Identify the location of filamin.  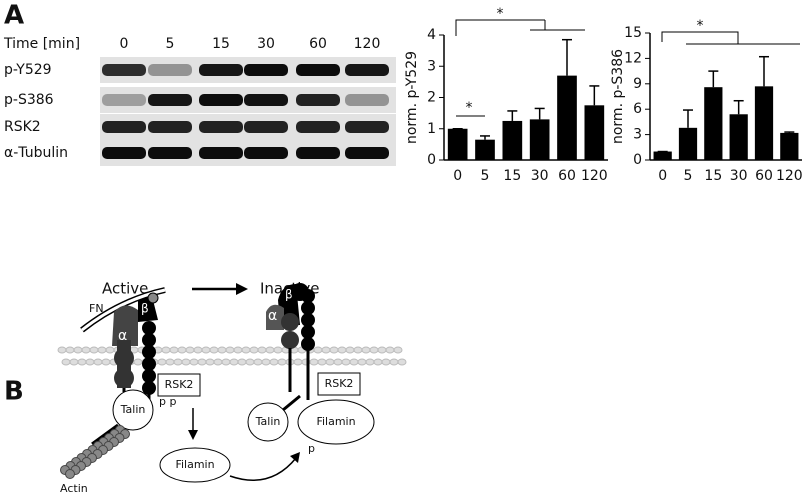
(336, 422).